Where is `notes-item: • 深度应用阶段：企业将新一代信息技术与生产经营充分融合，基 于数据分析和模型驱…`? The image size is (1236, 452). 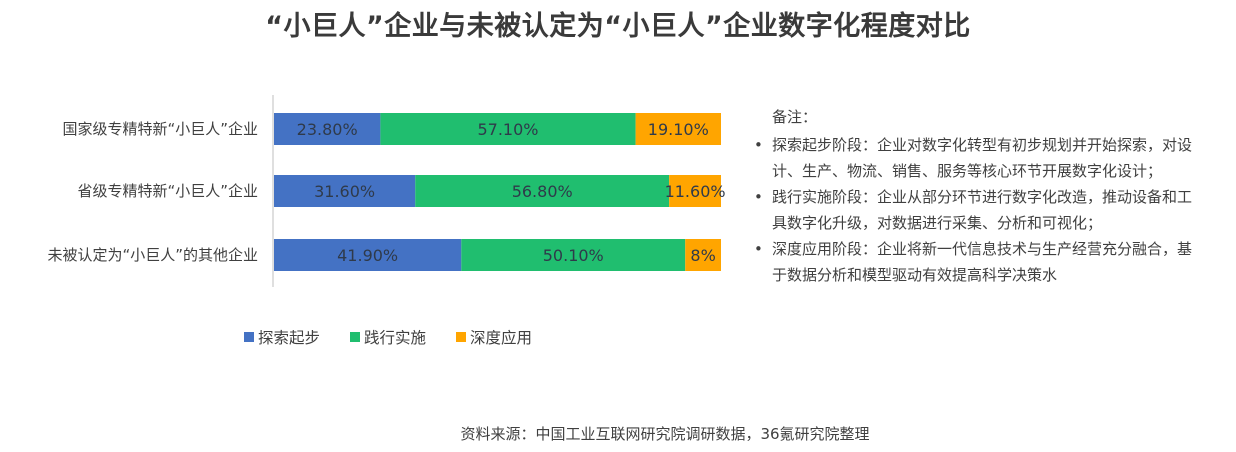
notes-item: • 深度应用阶段：企业将新一代信息技术与生产经营充分融合，基 于数据分析和模型驱… is located at coordinates (989, 262).